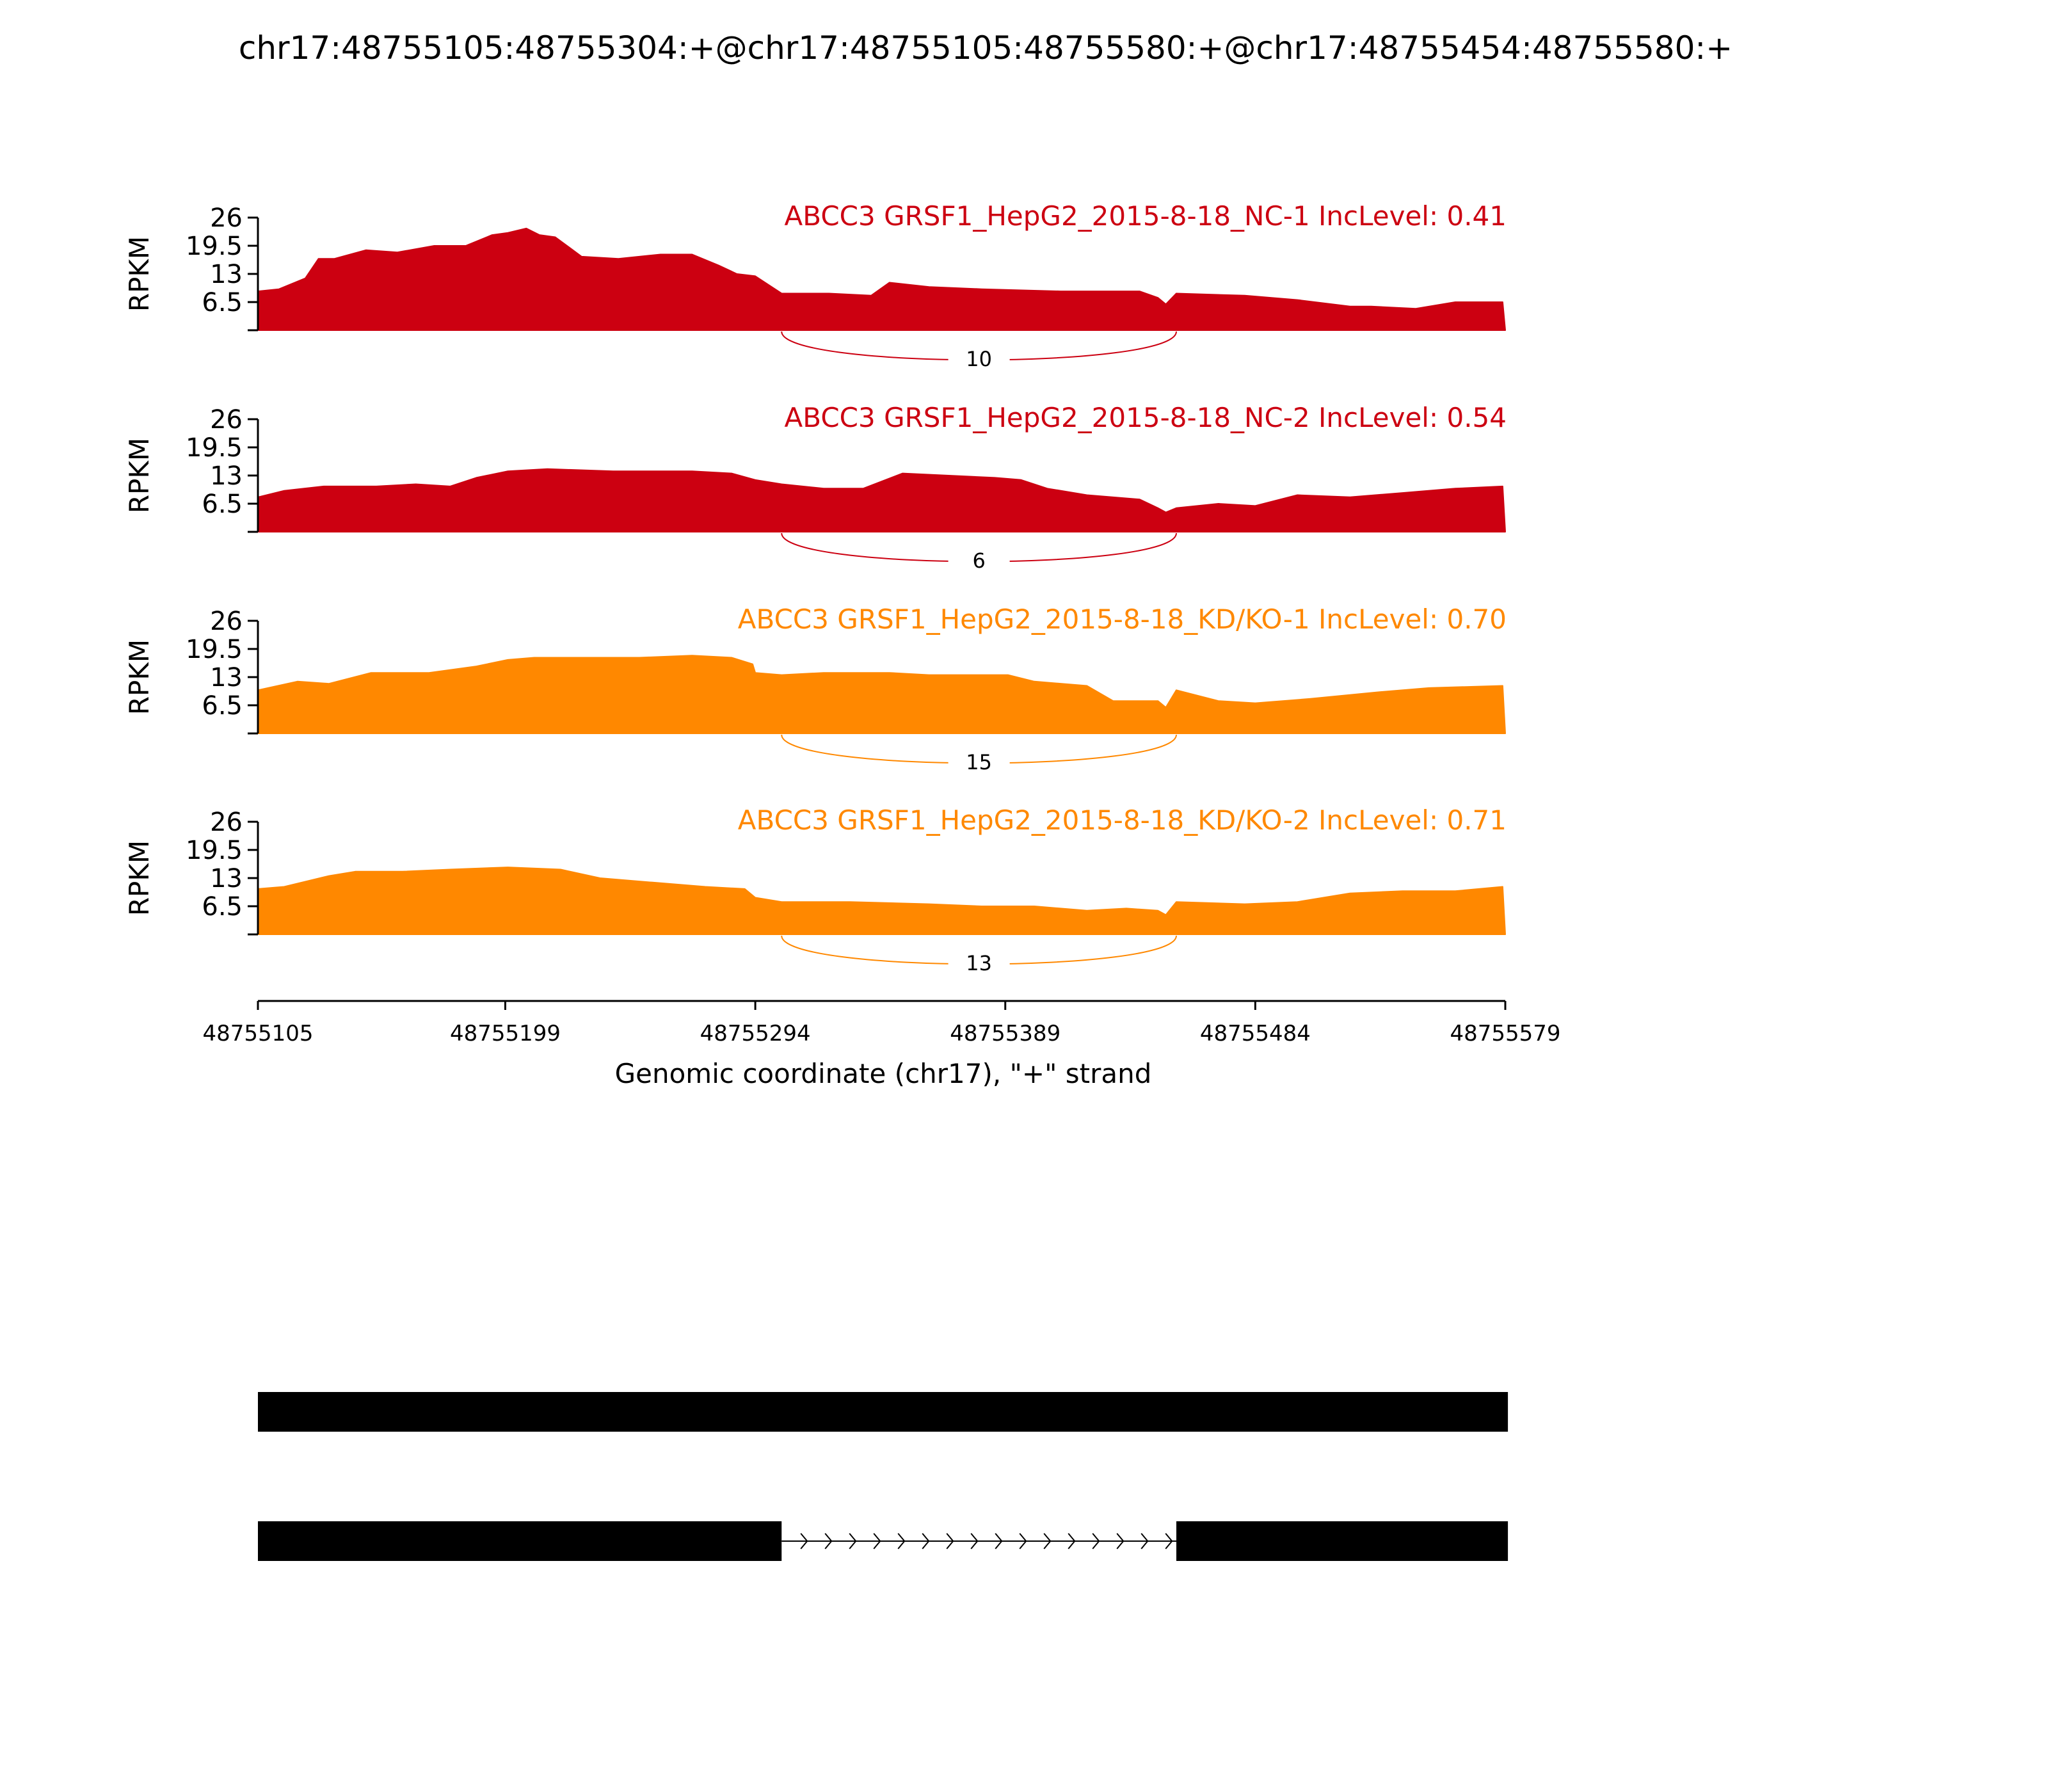  I want to click on junction-count: 13, so click(979, 963).